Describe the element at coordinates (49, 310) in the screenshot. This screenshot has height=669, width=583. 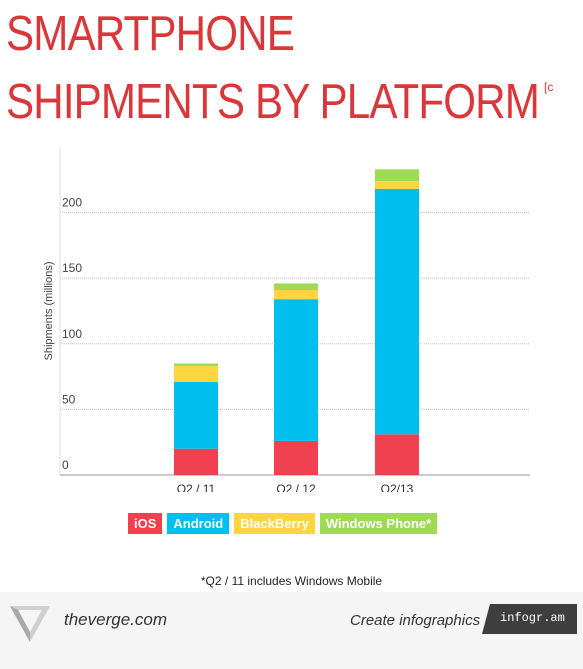
I see `y-axis-title: Shipments (millions)` at that location.